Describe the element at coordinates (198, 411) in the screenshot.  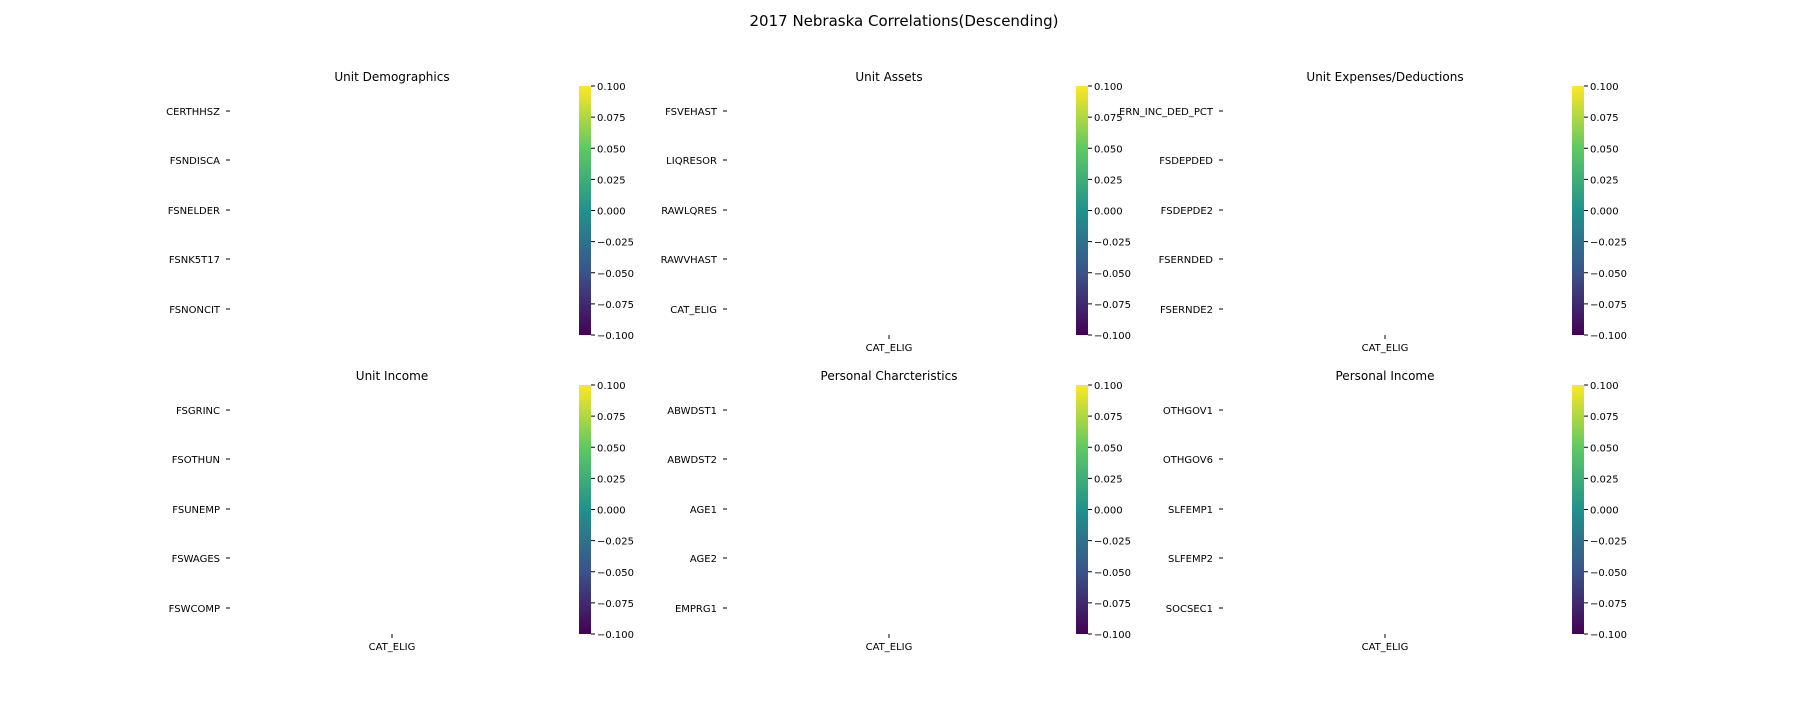
I see `y-tick-label: FSGRINC` at that location.